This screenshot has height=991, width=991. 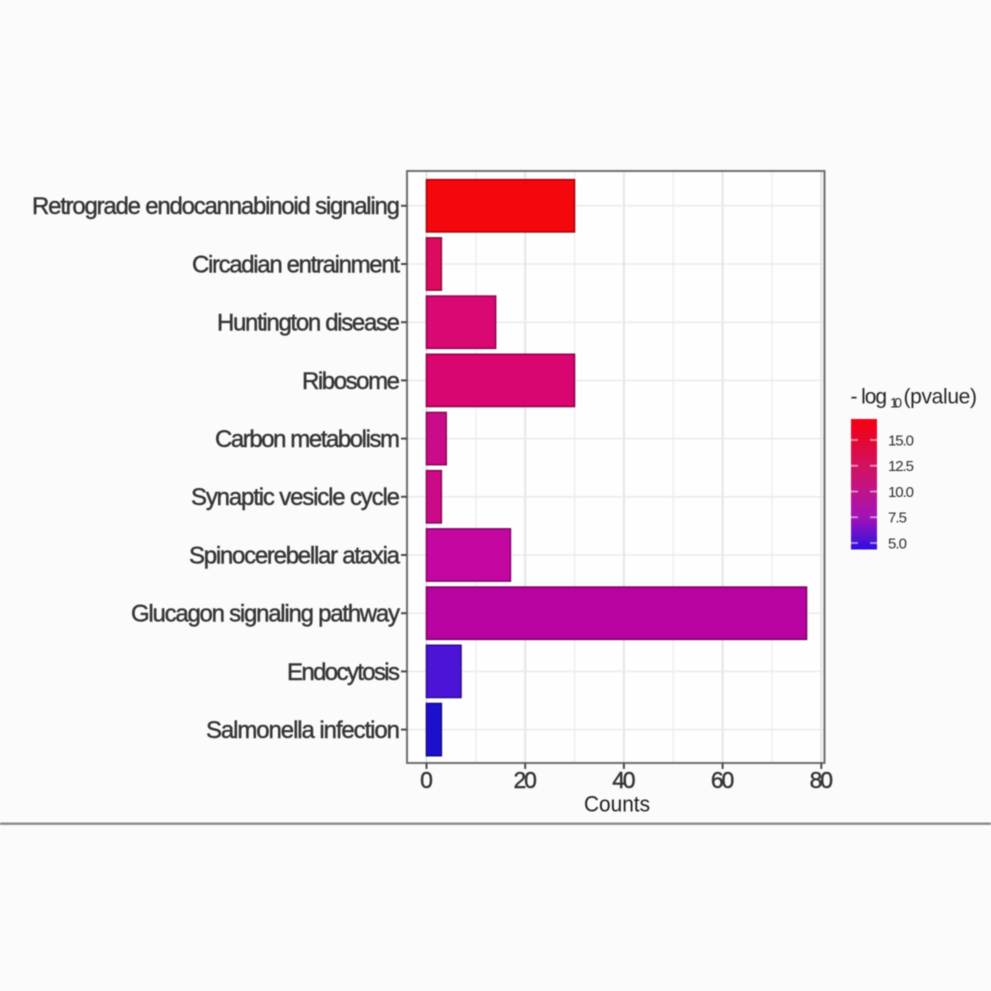 I want to click on svg-text: 60, so click(x=722, y=780).